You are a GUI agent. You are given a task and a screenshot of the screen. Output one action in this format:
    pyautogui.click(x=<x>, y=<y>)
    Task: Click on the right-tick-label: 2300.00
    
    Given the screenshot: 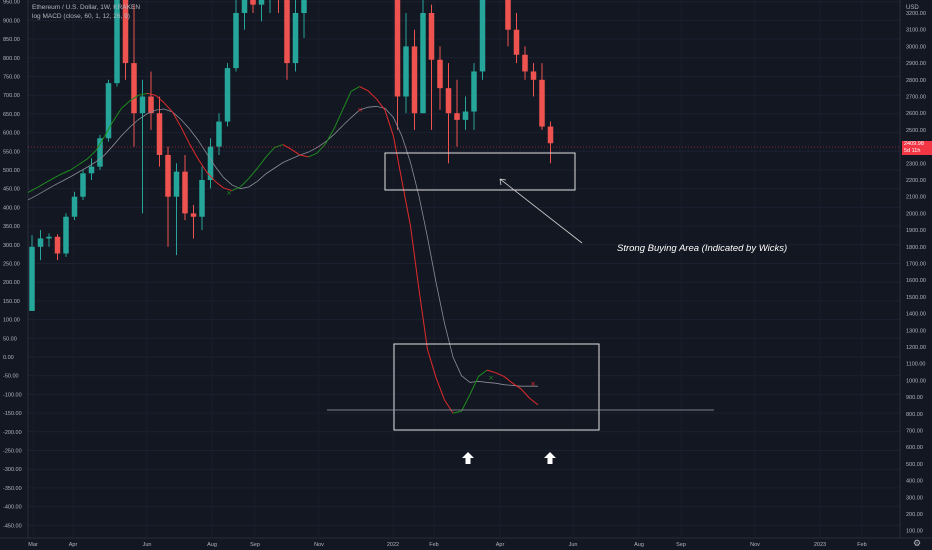 What is the action you would take?
    pyautogui.click(x=916, y=164)
    